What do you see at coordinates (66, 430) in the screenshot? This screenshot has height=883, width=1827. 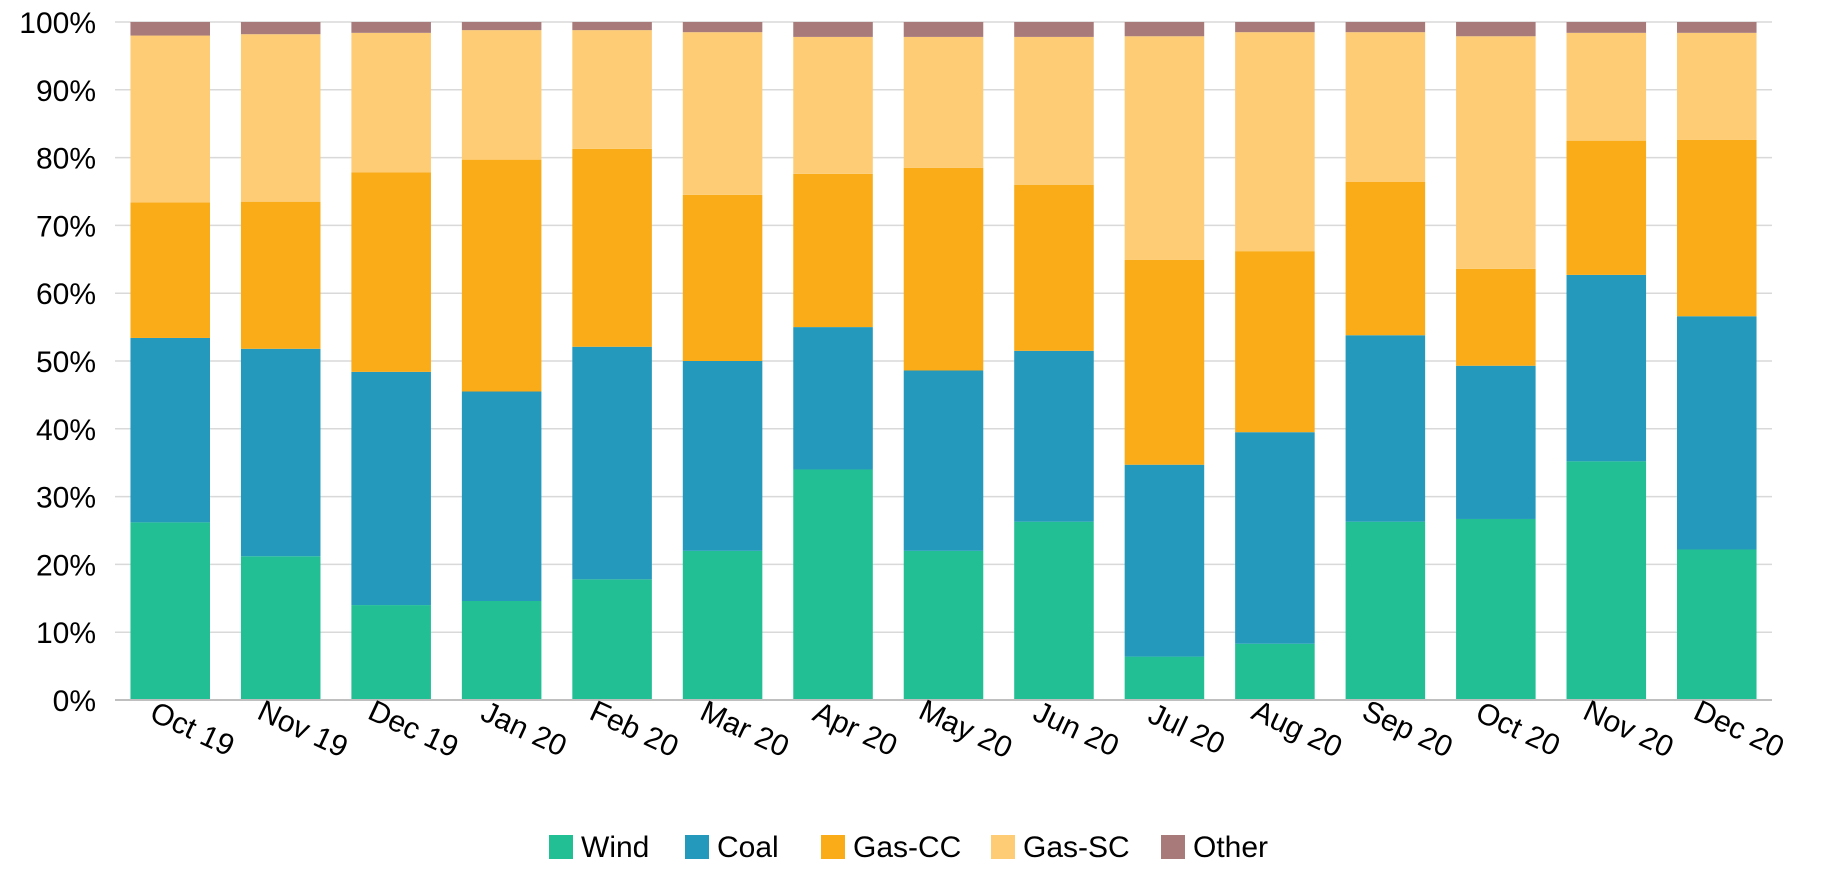 I see `y-tick-label: 40%` at bounding box center [66, 430].